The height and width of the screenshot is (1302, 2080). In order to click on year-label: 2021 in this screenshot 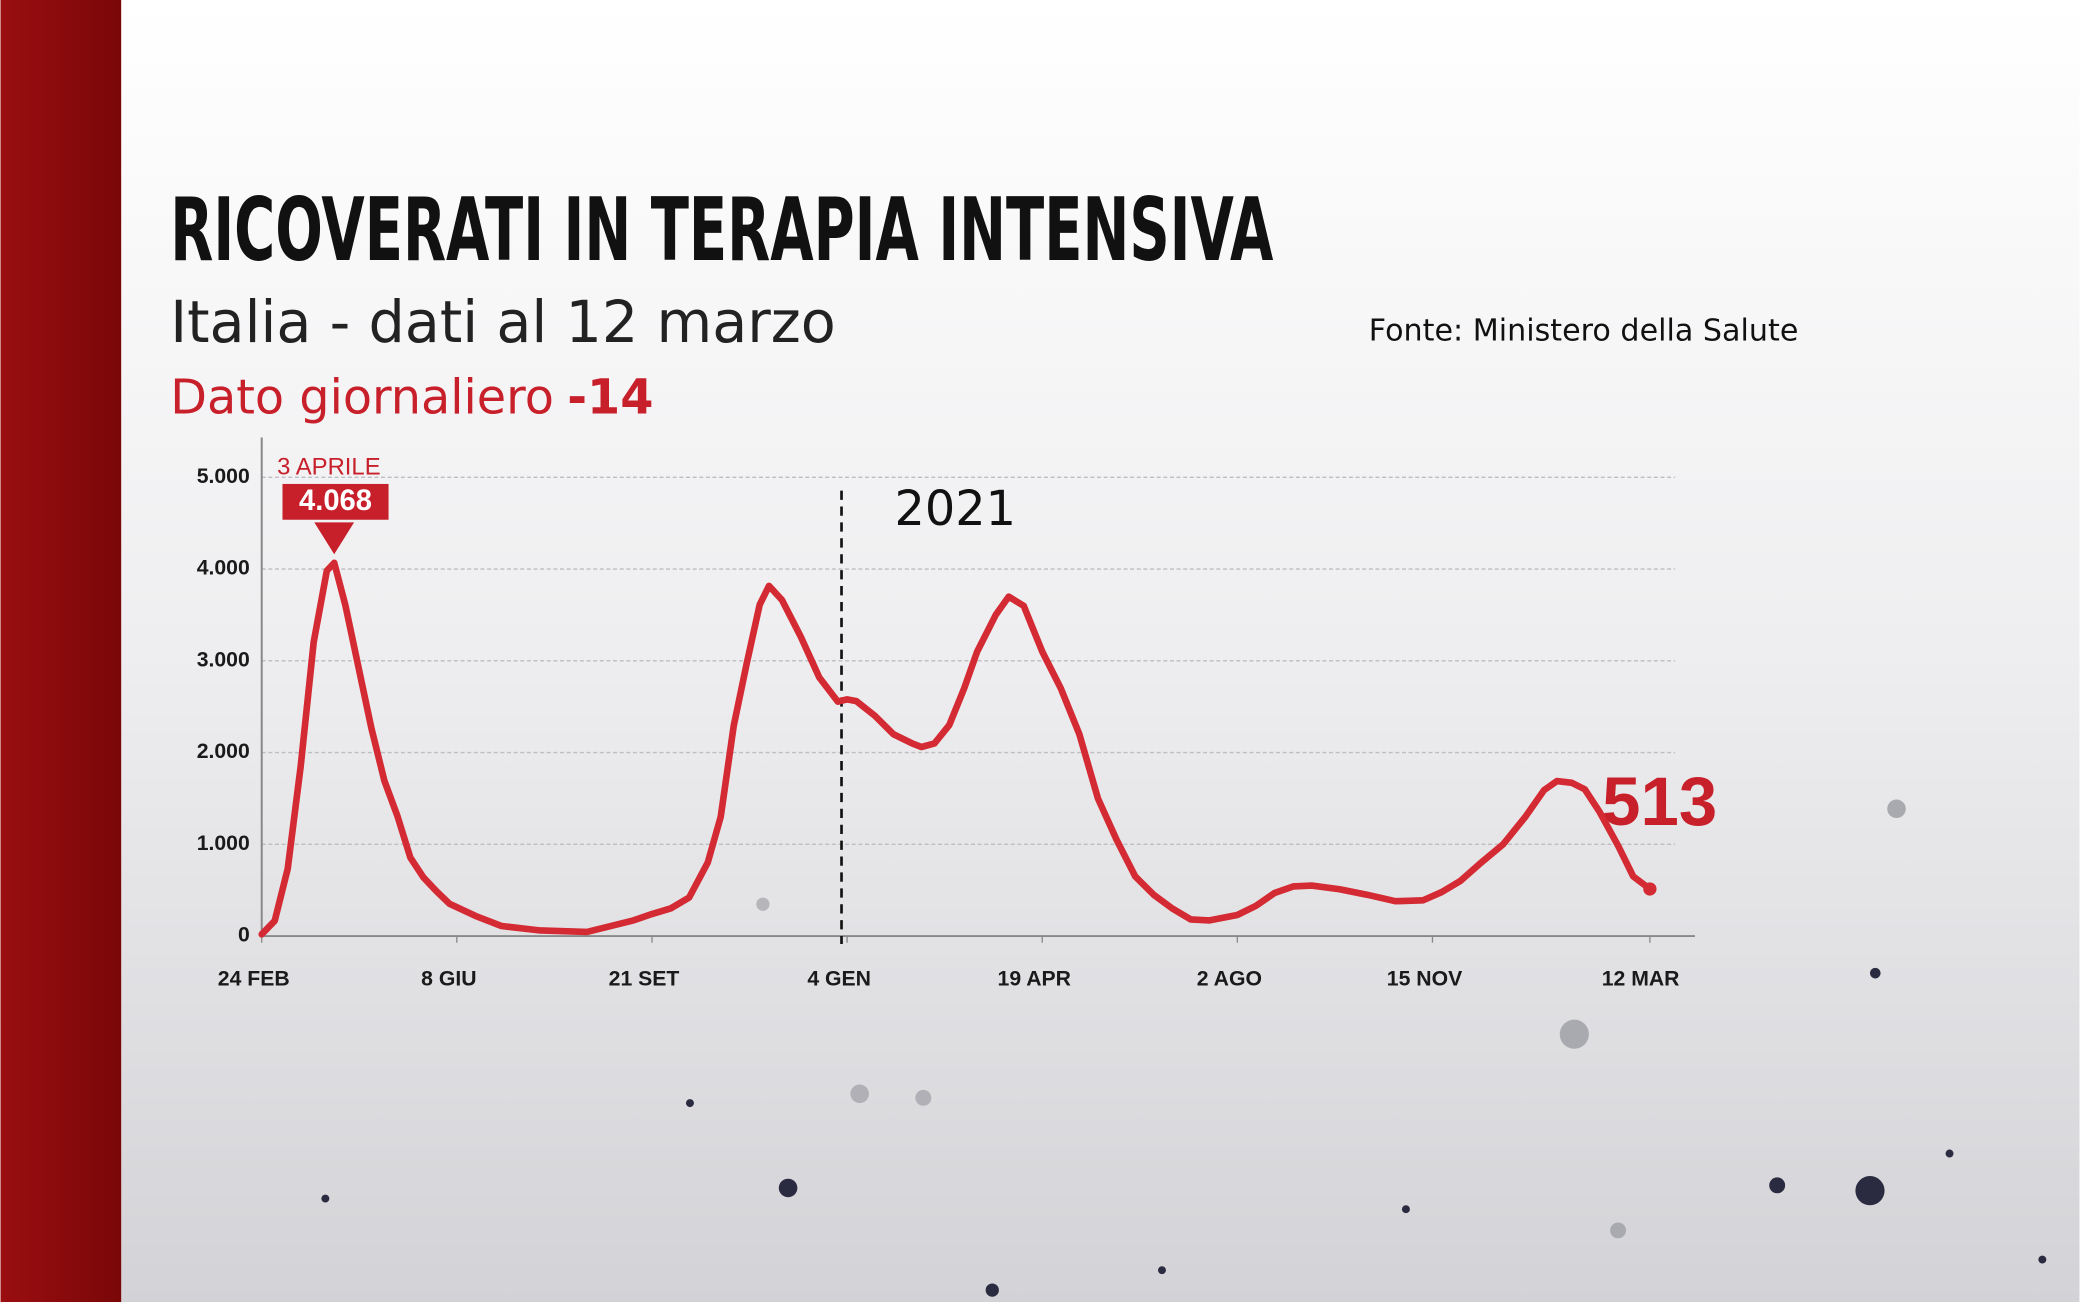, I will do `click(955, 509)`.